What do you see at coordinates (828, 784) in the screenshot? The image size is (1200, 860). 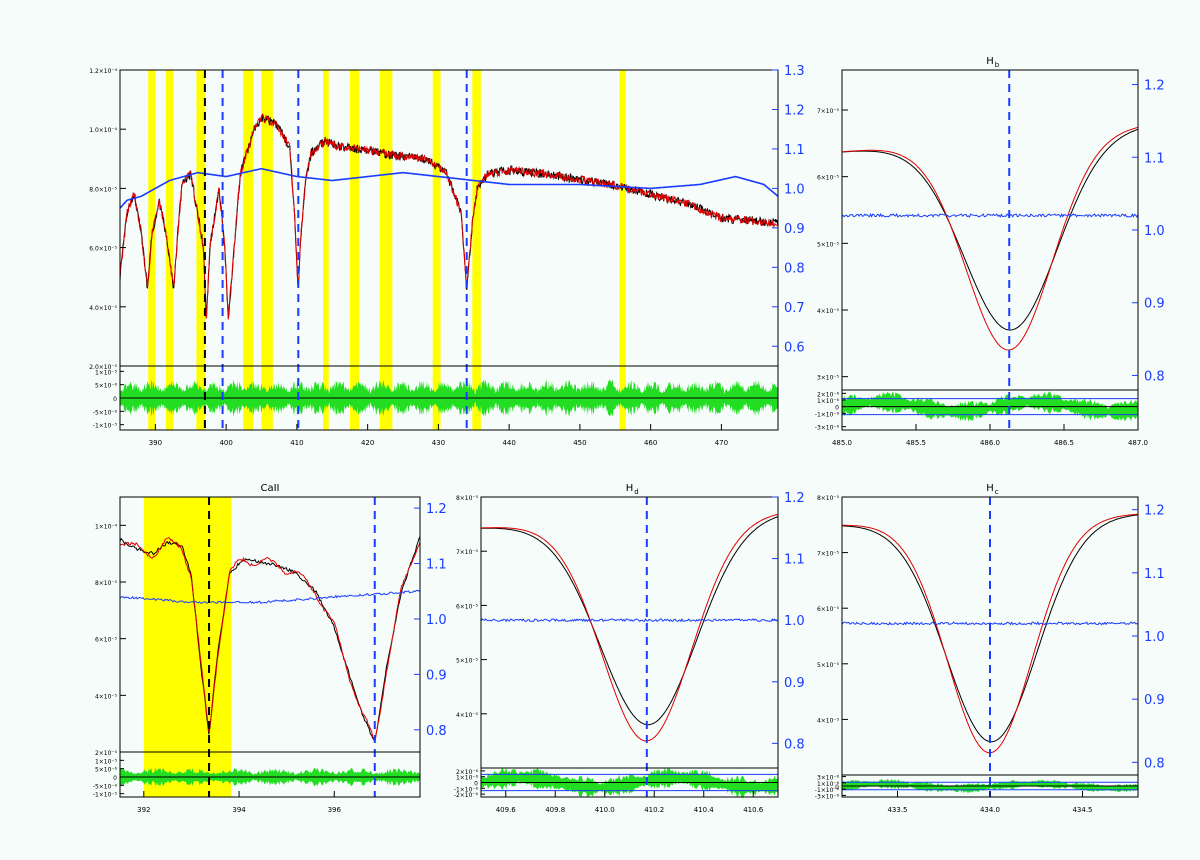 I see `residual-tick-label: 1×10⁻⁶` at bounding box center [828, 784].